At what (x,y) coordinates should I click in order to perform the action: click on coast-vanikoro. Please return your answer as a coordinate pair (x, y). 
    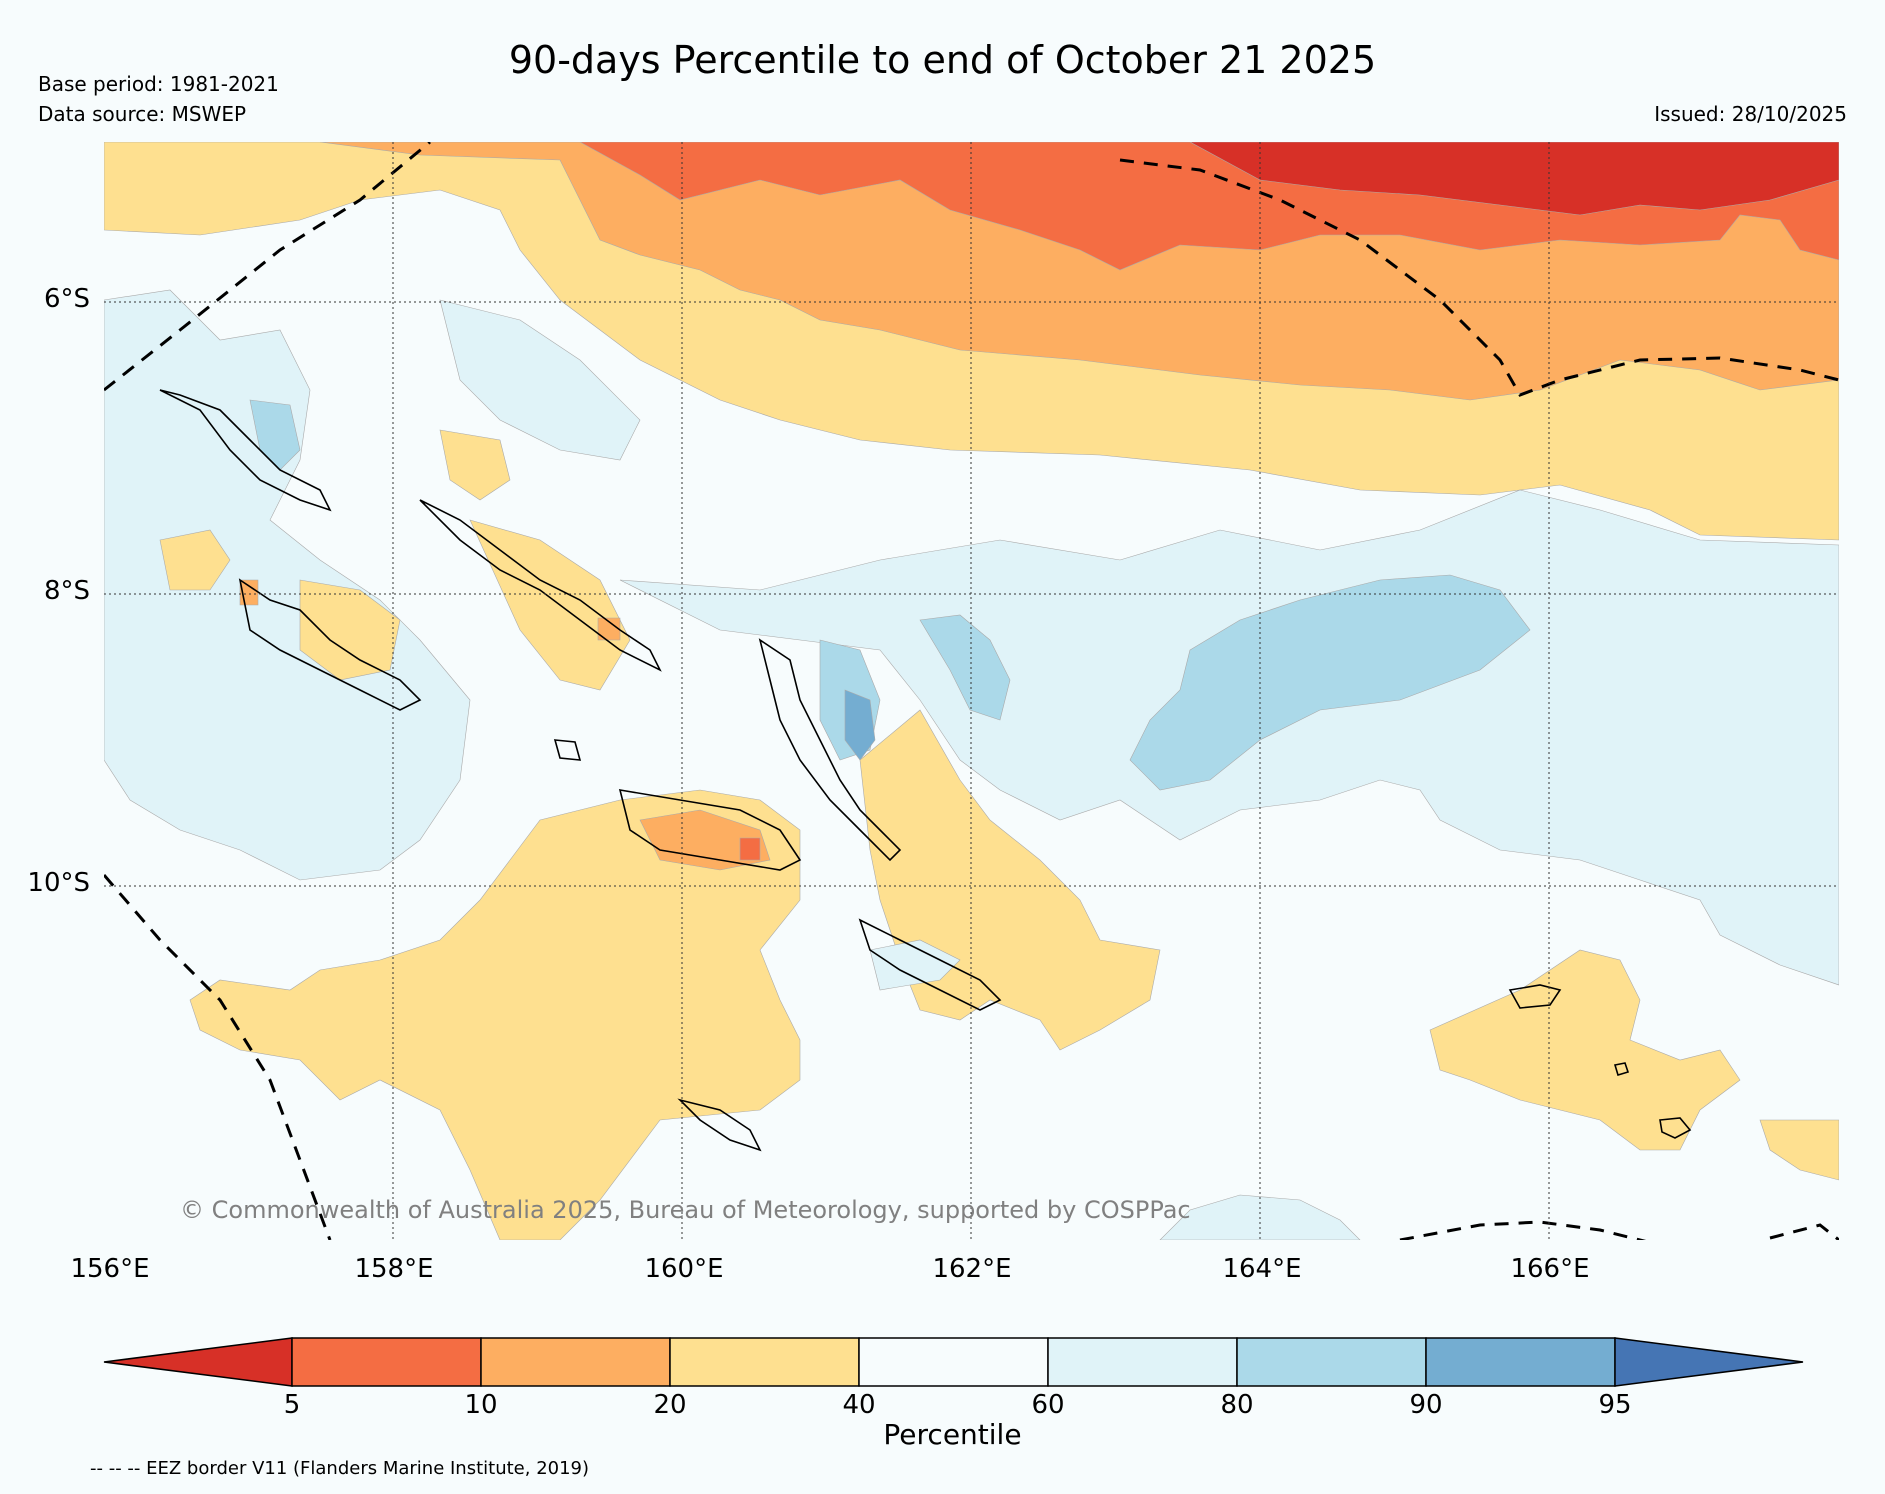
    Looking at the image, I should click on (1675, 1128).